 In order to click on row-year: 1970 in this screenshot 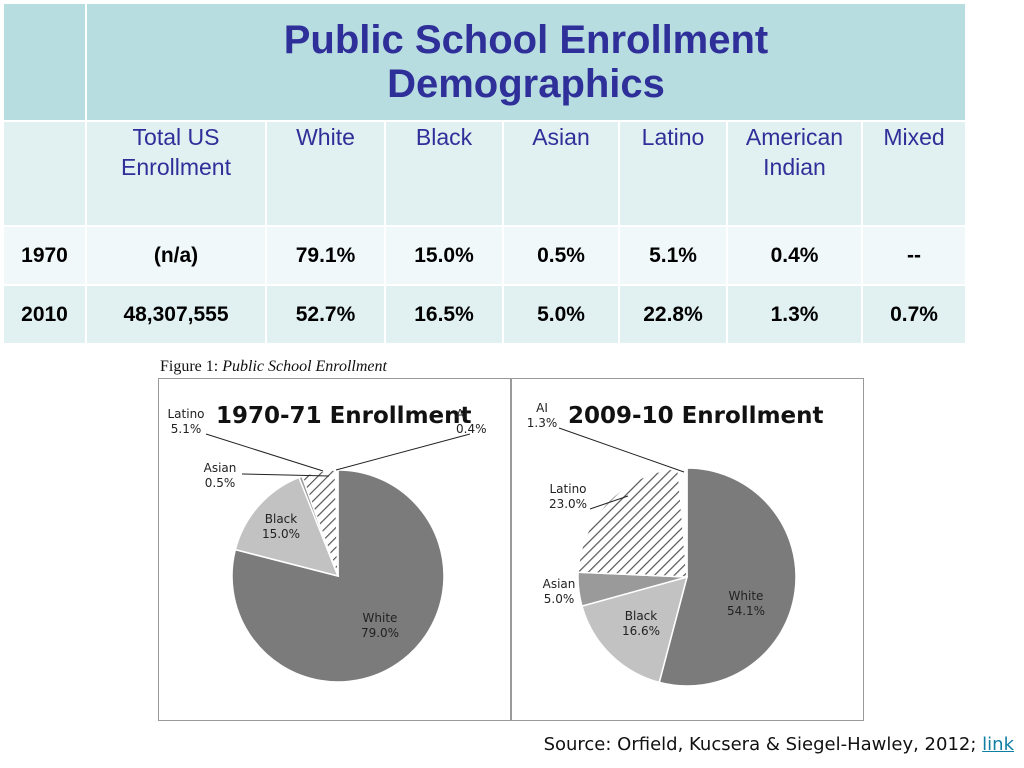, I will do `click(44, 255)`.